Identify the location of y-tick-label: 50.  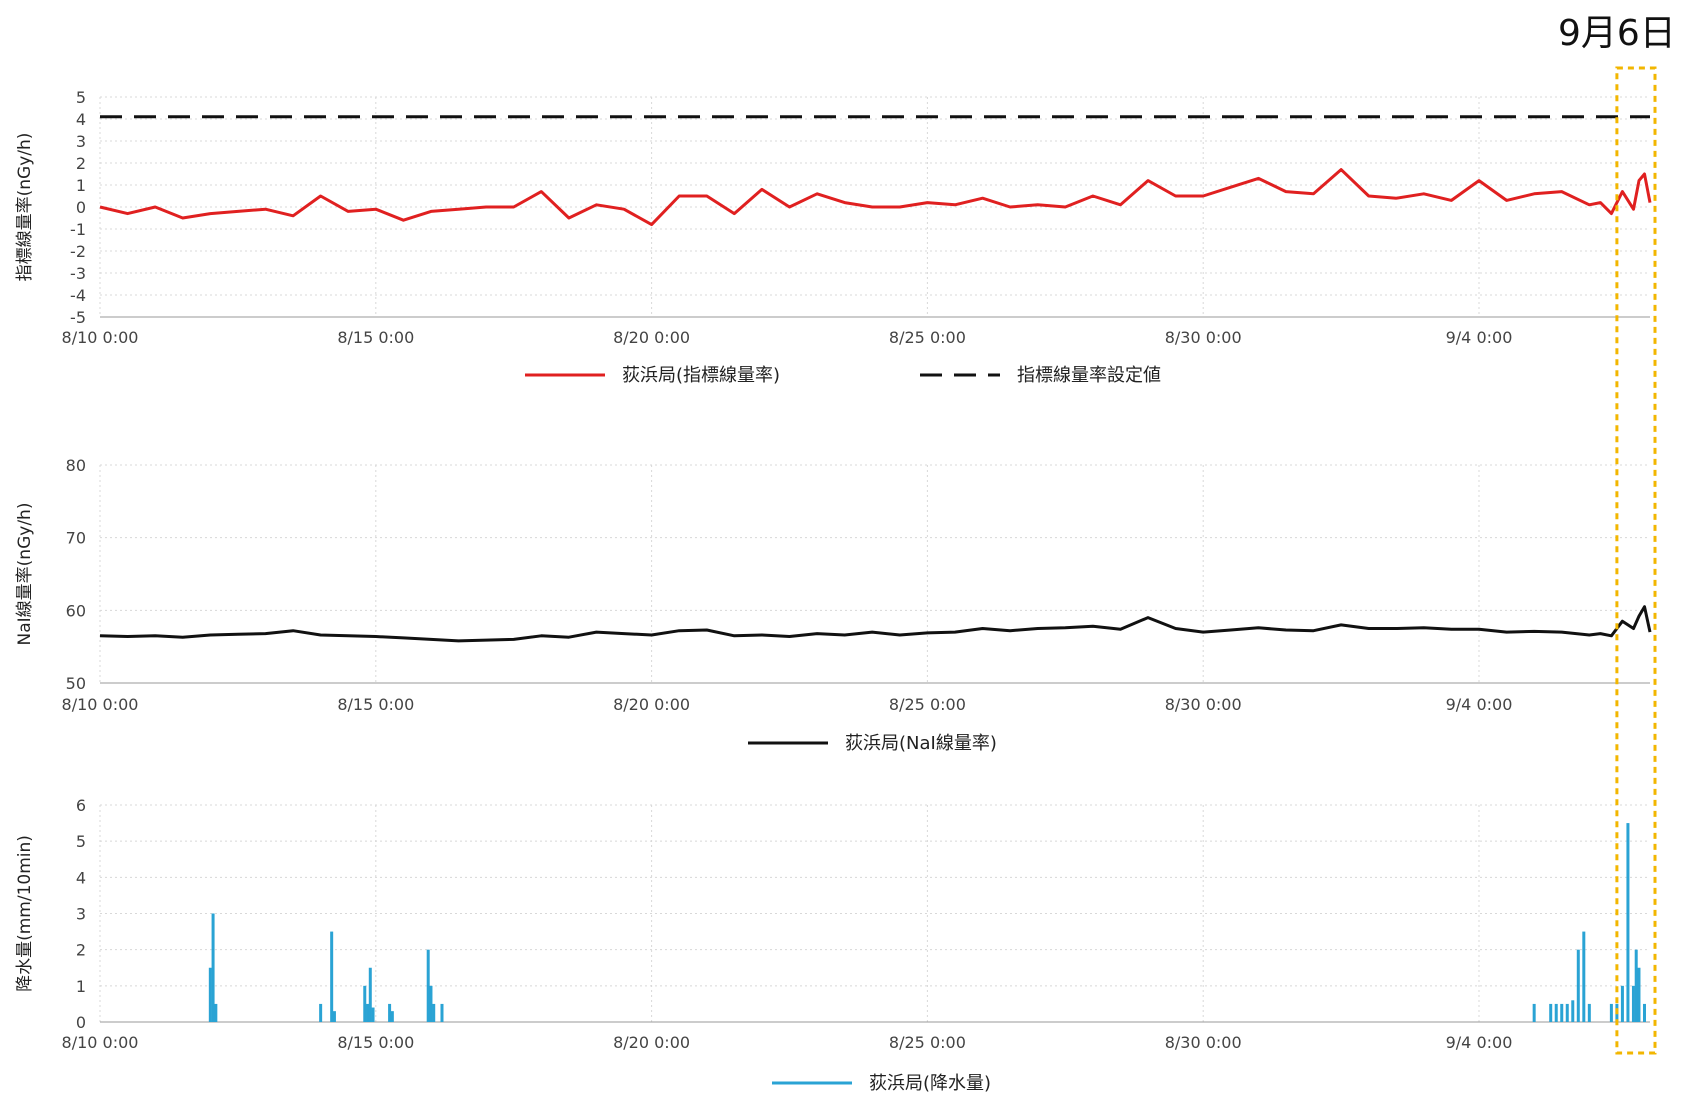
(76, 683).